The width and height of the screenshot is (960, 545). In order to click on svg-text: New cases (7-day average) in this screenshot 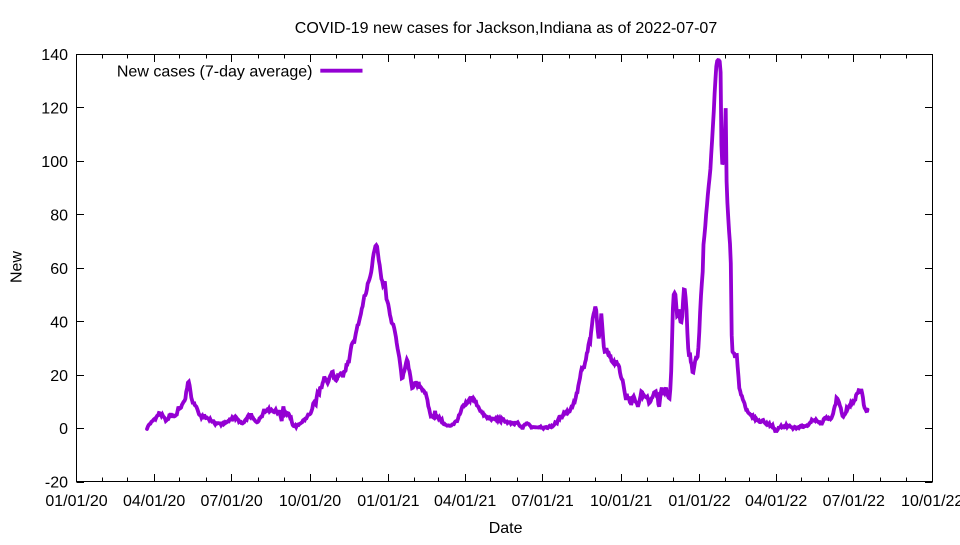, I will do `click(215, 71)`.